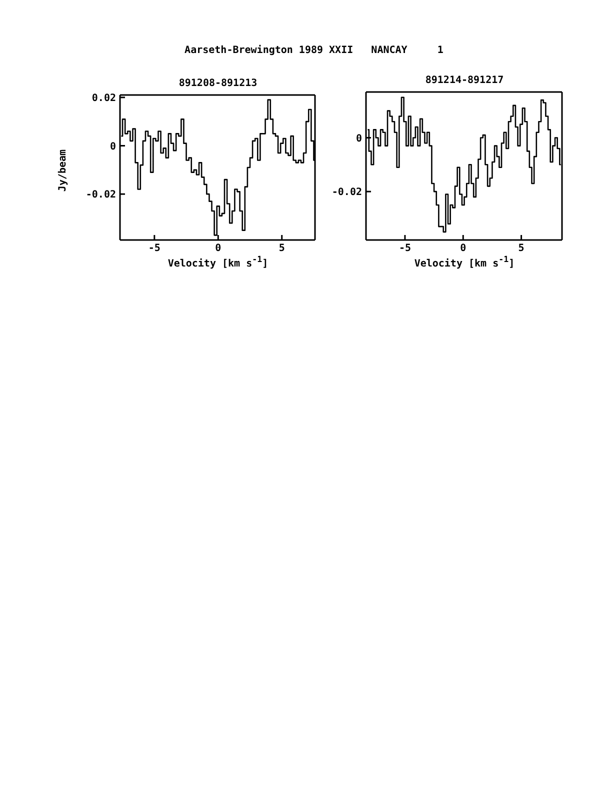  I want to click on y-tick-label: 0, so click(113, 146).